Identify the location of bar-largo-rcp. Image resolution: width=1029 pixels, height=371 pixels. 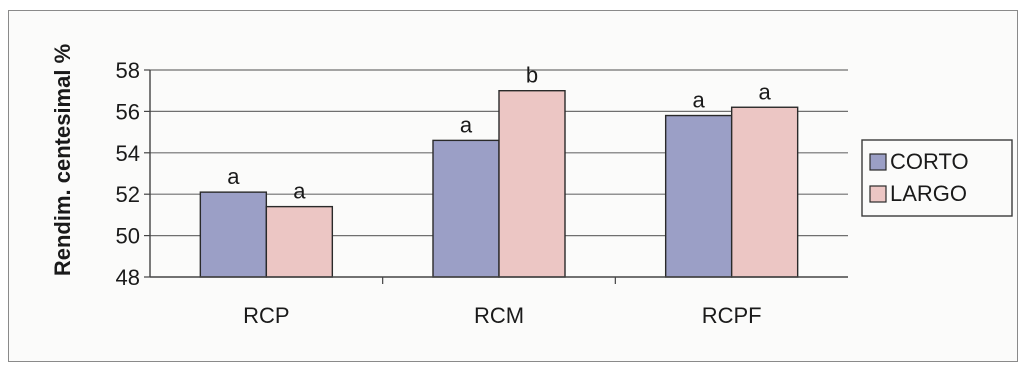
(299, 241).